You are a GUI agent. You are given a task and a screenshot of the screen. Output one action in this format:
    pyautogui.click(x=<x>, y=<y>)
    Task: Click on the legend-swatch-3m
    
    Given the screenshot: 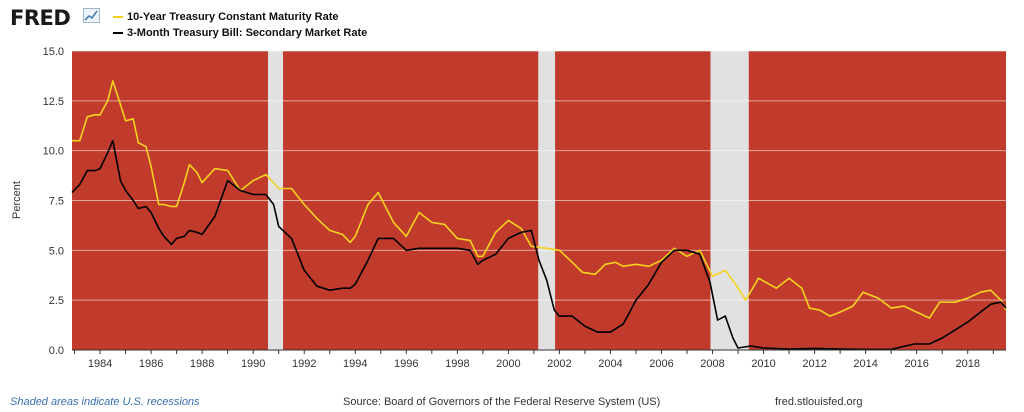 What is the action you would take?
    pyautogui.click(x=118, y=33)
    